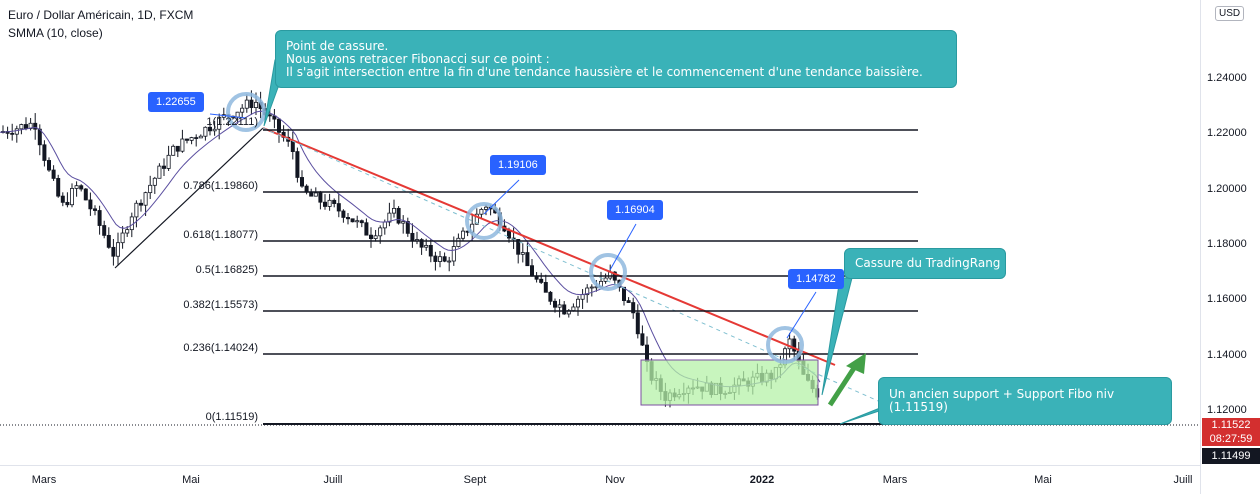 The height and width of the screenshot is (495, 1260). I want to click on time-label-nov-2021: Nov, so click(615, 480).